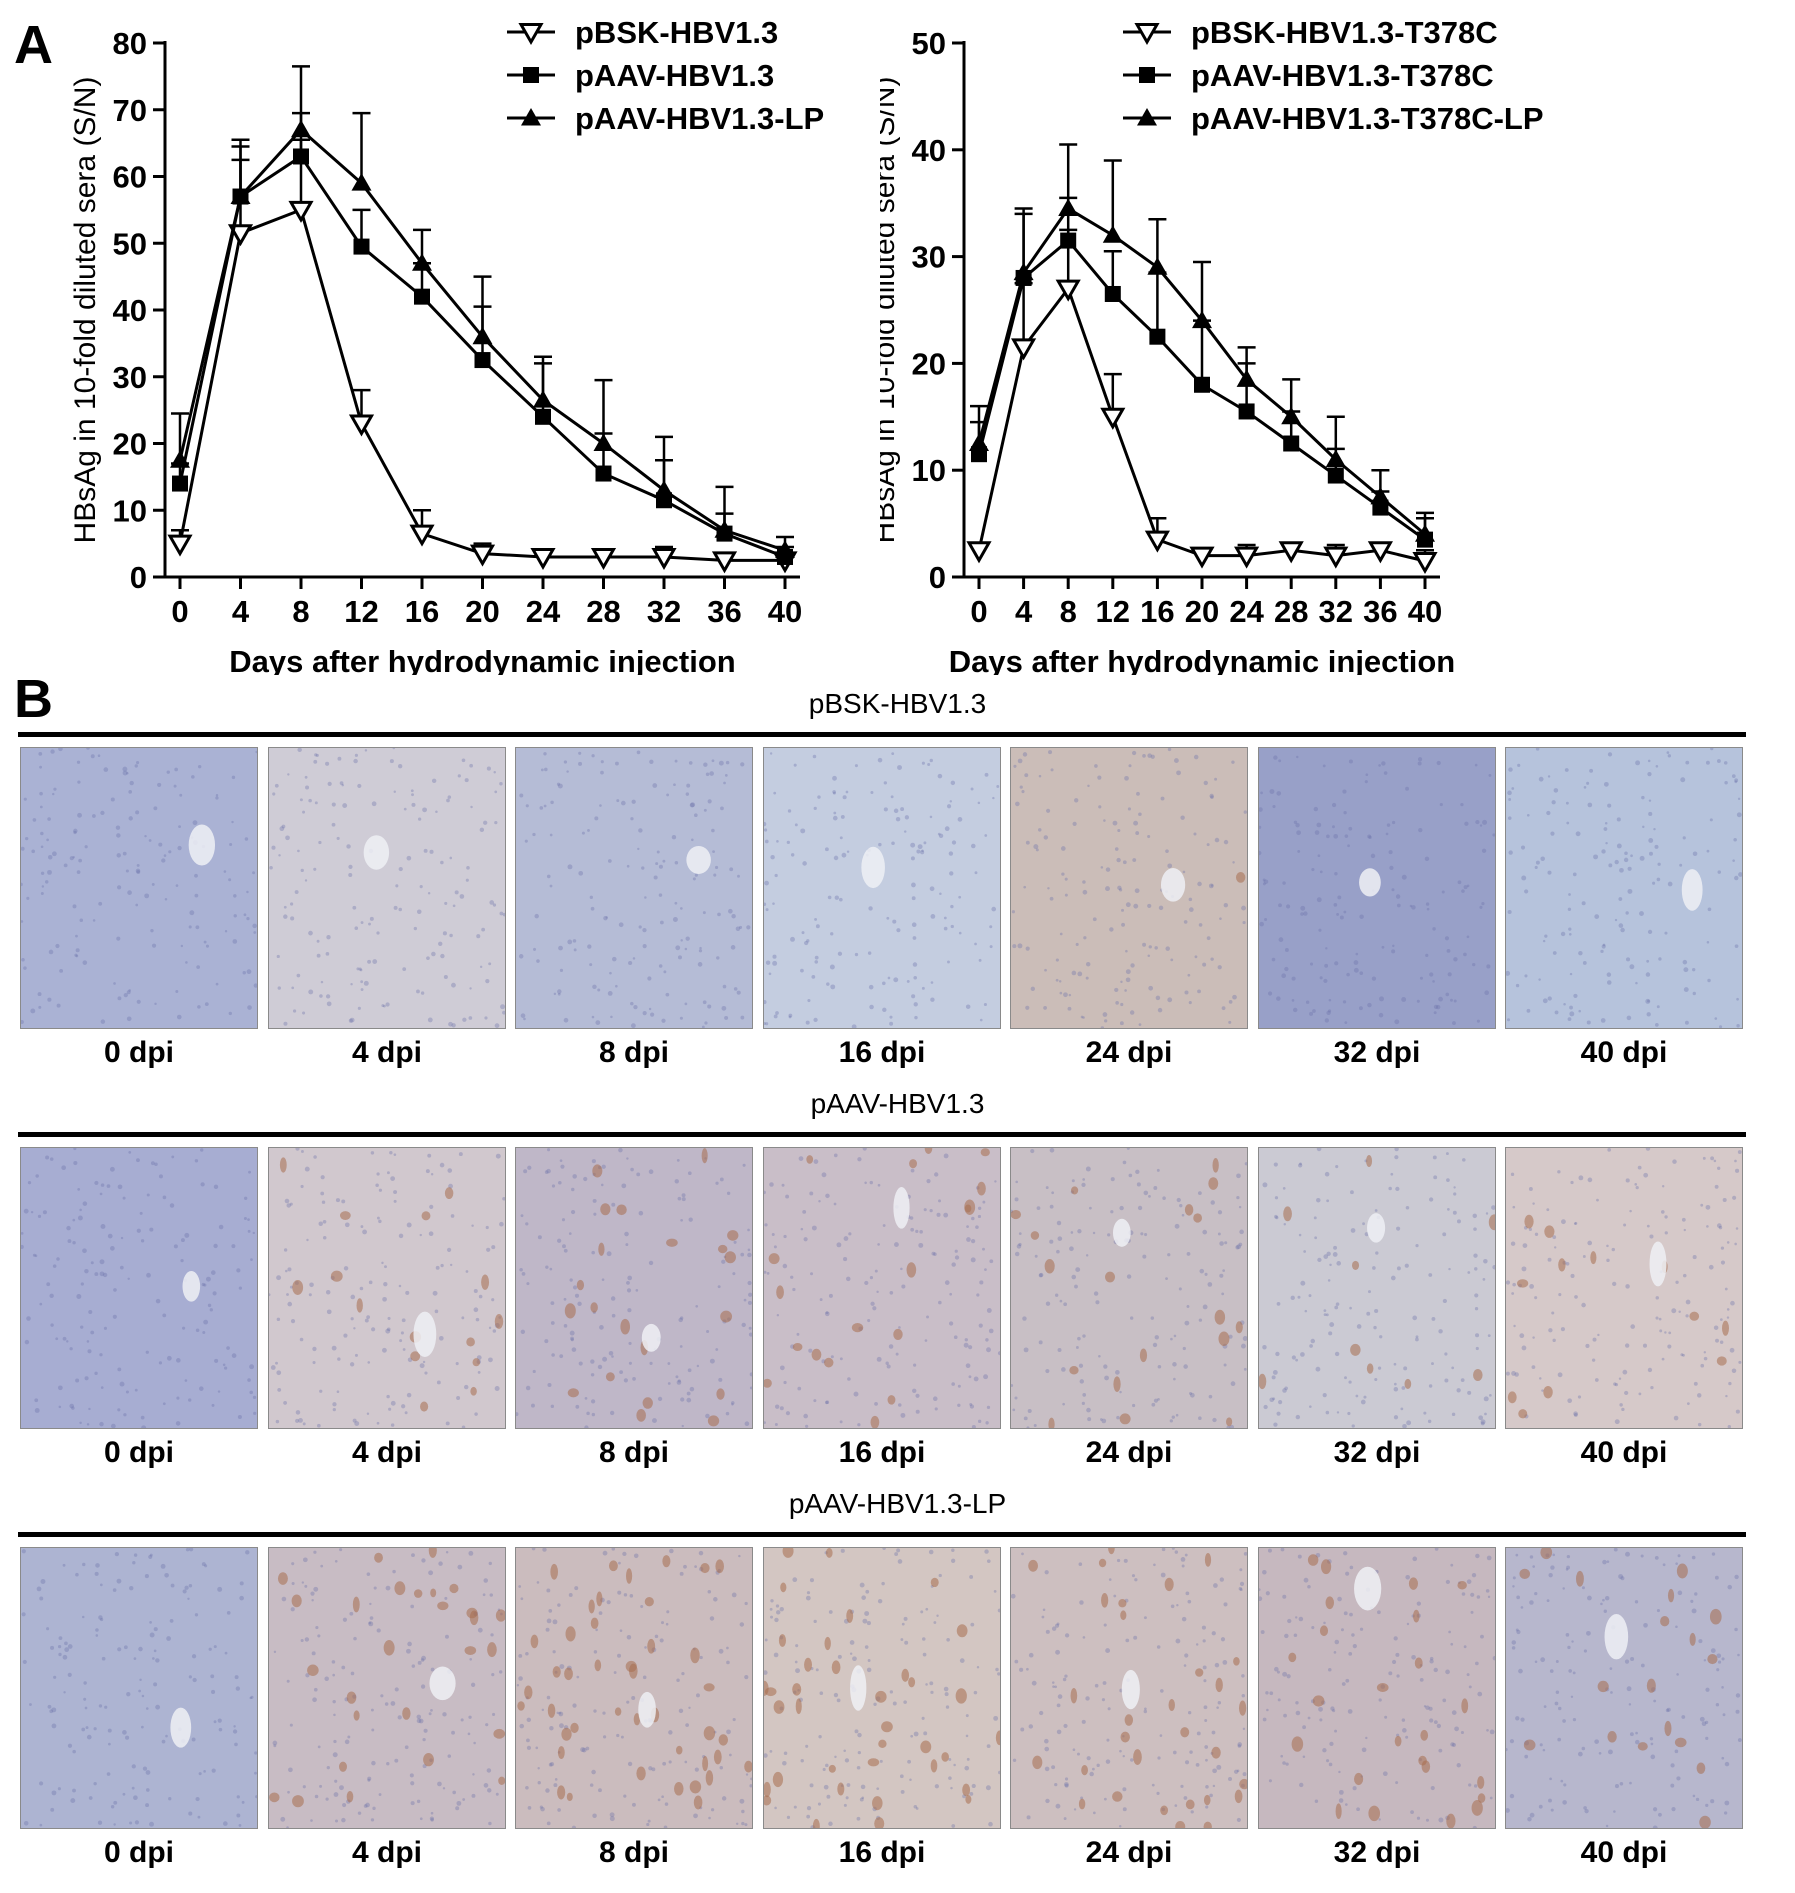 The height and width of the screenshot is (1893, 1795). What do you see at coordinates (664, 611) in the screenshot?
I see `x-tick-label: 32` at bounding box center [664, 611].